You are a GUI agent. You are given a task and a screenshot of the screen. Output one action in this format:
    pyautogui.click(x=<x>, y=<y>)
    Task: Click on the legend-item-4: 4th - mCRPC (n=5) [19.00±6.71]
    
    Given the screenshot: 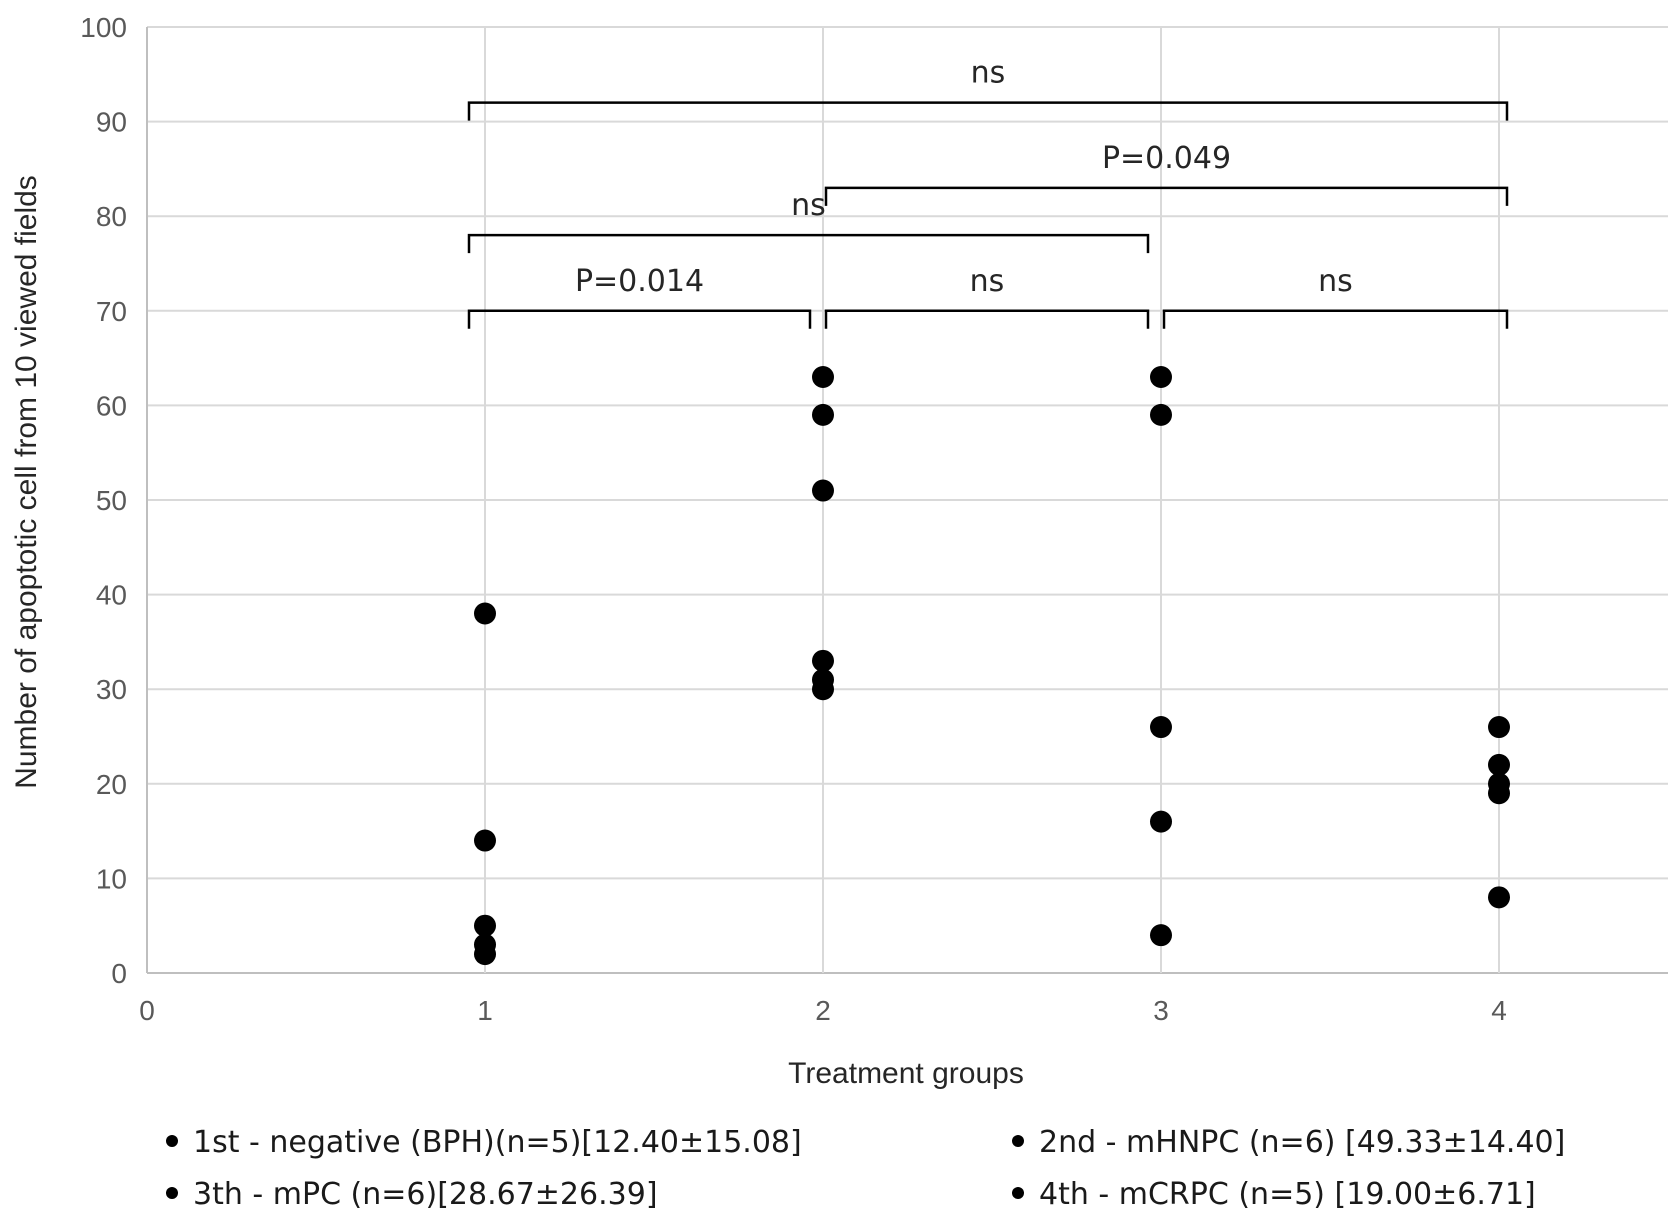 What is the action you would take?
    pyautogui.click(x=1287, y=1194)
    